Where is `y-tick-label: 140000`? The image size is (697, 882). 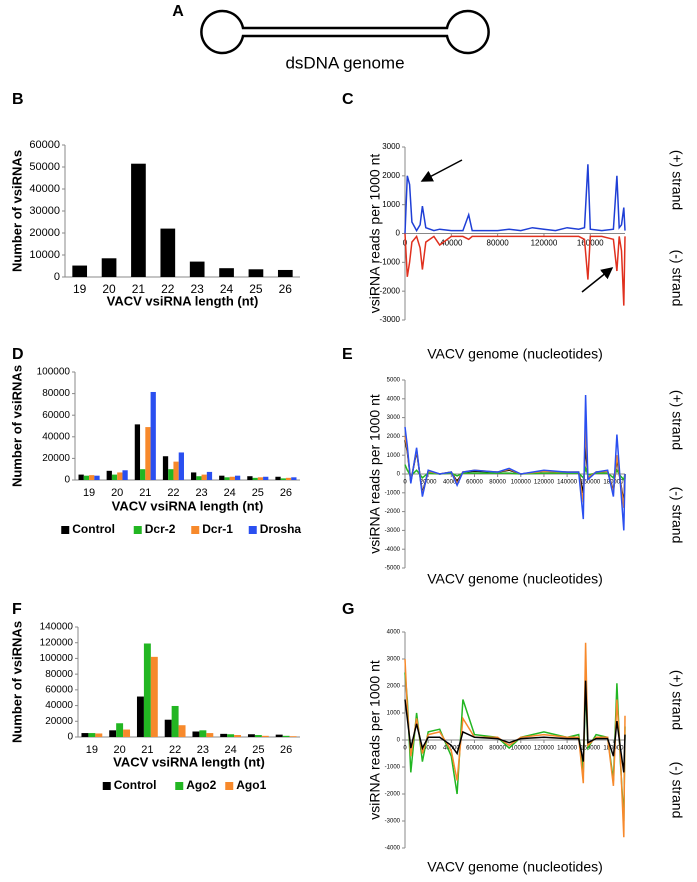 y-tick-label: 140000 is located at coordinates (57, 627).